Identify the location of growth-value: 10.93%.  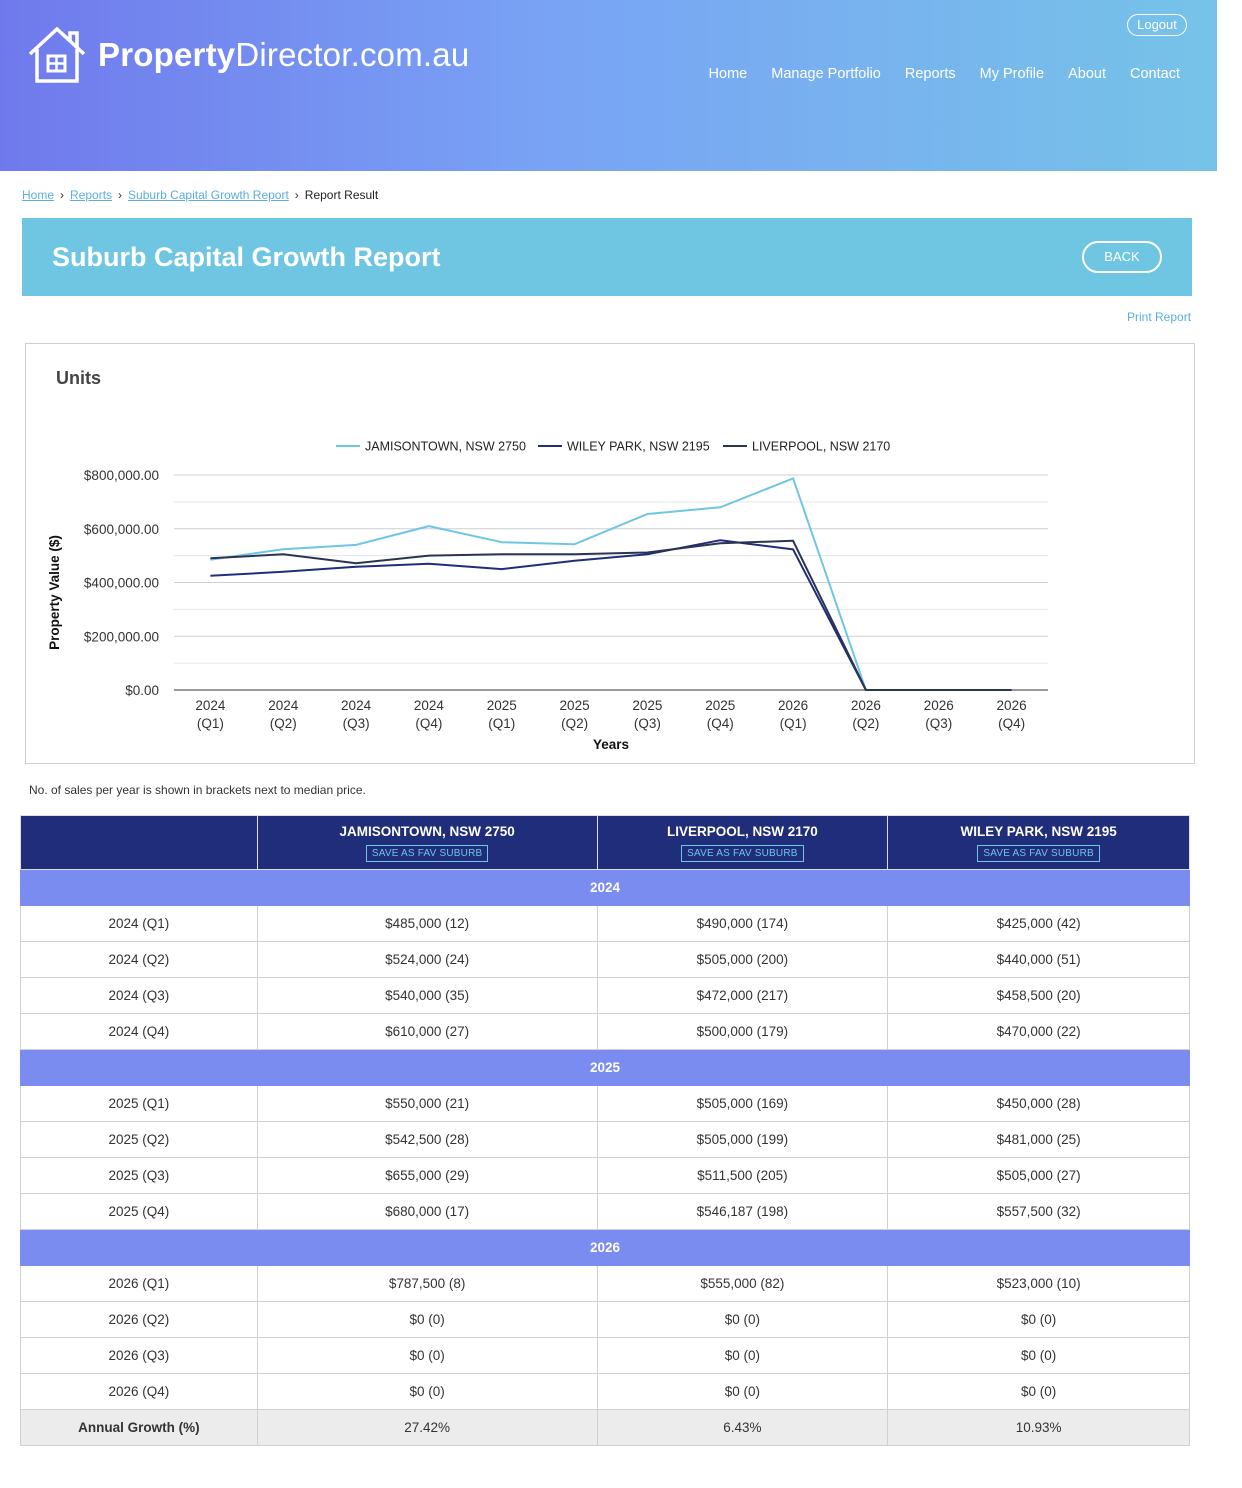
(1038, 1427).